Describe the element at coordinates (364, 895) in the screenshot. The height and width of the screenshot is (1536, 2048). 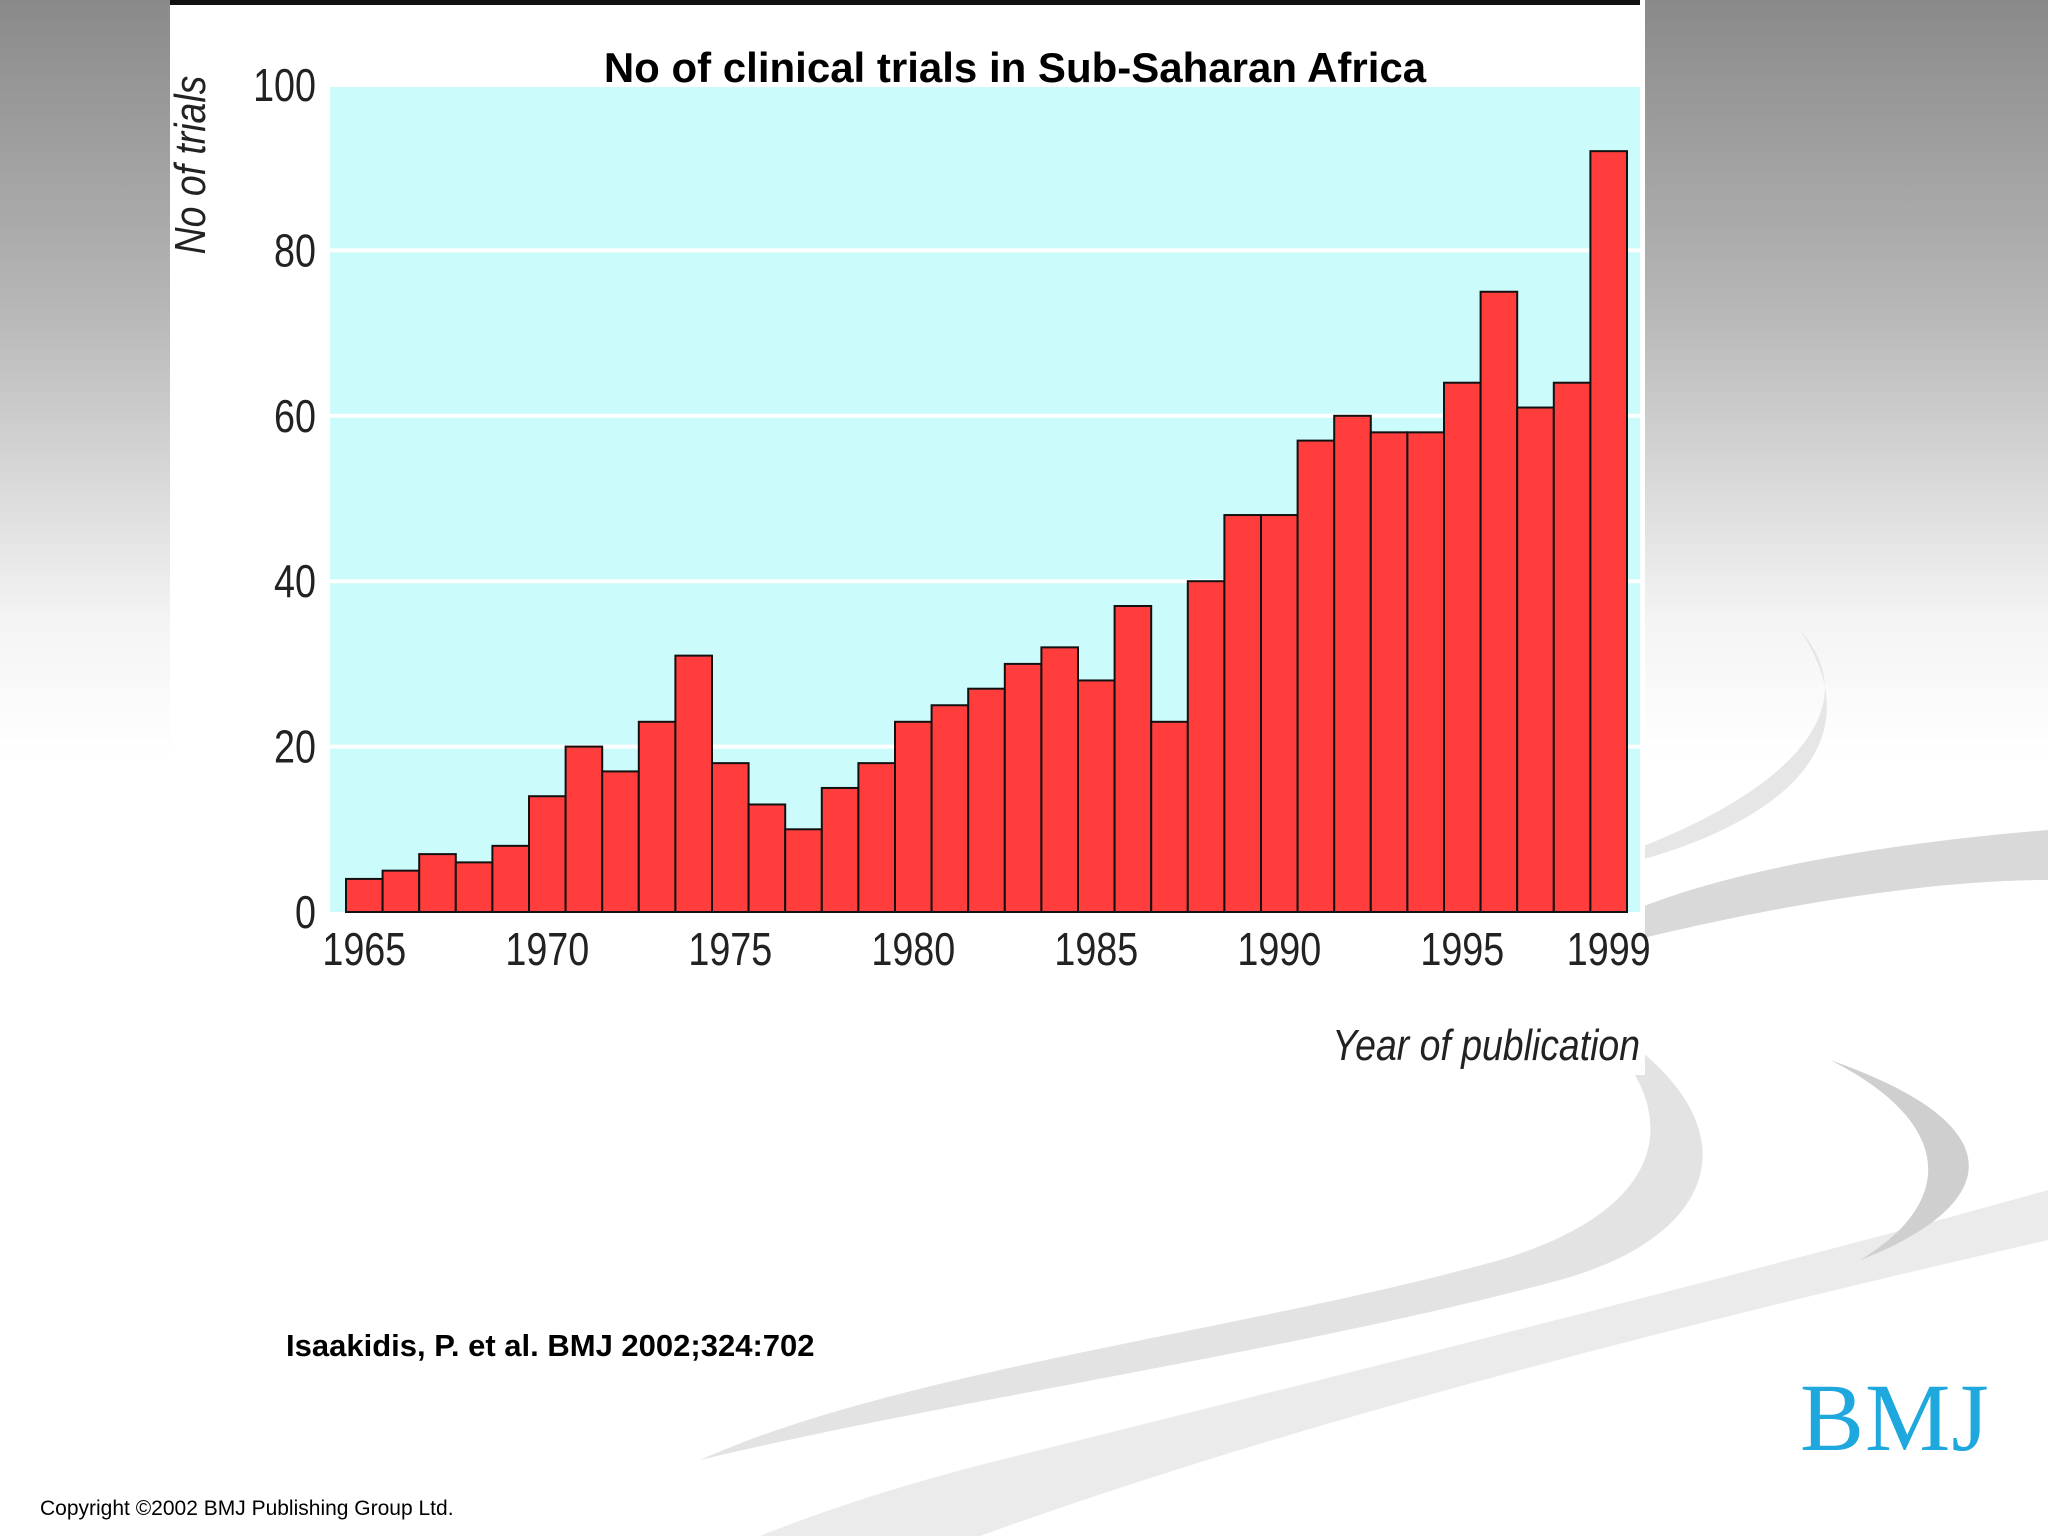
I see `bar-1965` at that location.